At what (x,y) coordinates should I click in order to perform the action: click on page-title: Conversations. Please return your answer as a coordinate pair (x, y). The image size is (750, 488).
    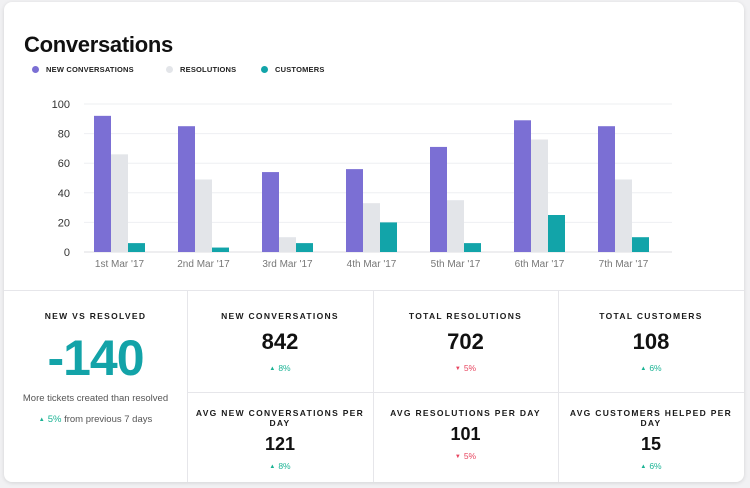
    Looking at the image, I should click on (98, 44).